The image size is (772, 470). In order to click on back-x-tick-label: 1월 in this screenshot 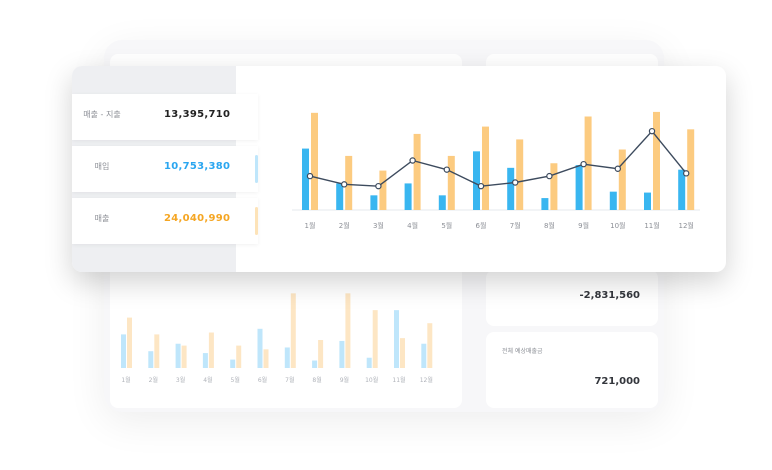, I will do `click(125, 380)`.